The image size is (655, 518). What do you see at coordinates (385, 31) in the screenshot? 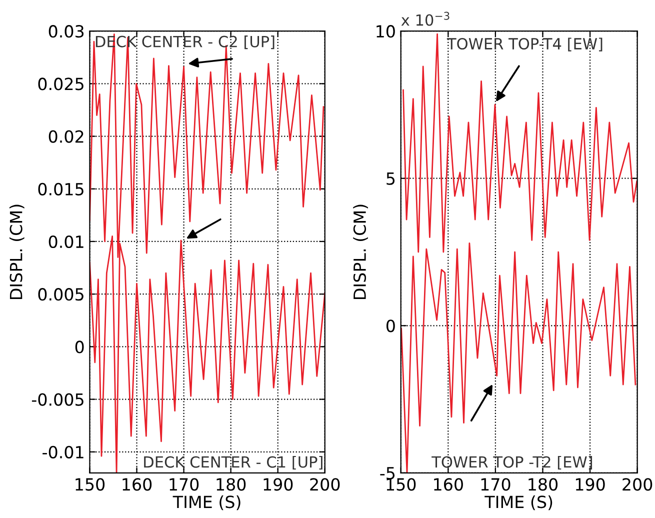
I see `y-tick-label: 10` at bounding box center [385, 31].